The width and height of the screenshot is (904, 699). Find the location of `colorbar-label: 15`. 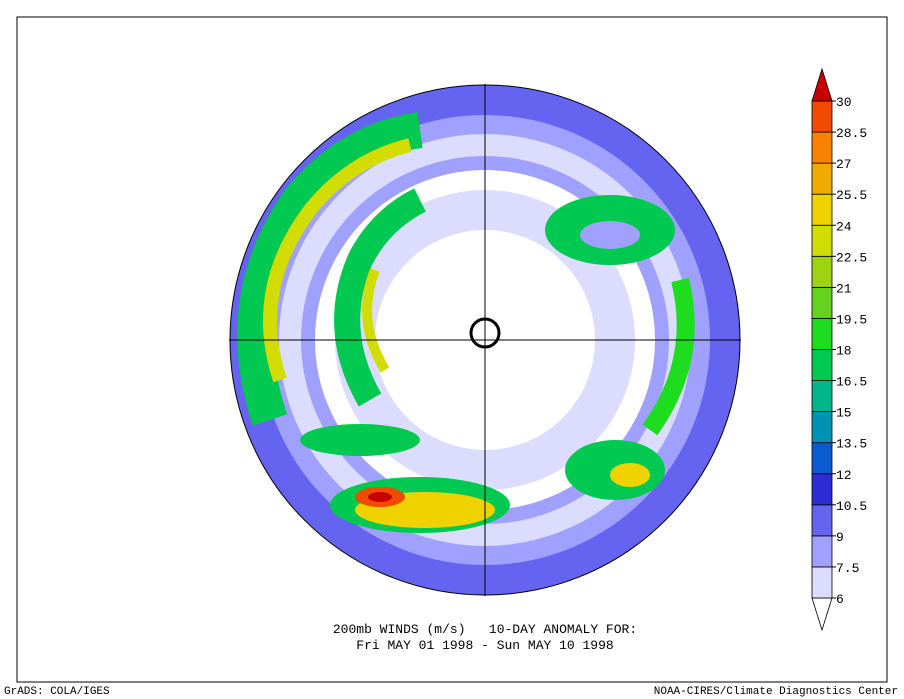

colorbar-label: 15 is located at coordinates (844, 413).